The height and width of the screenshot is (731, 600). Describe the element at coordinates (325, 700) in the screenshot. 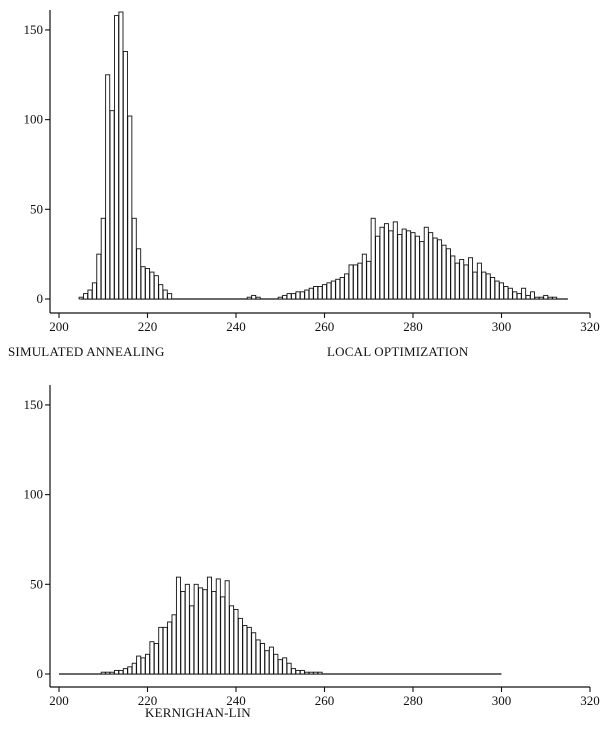

I see `x-tick-label: 260` at that location.